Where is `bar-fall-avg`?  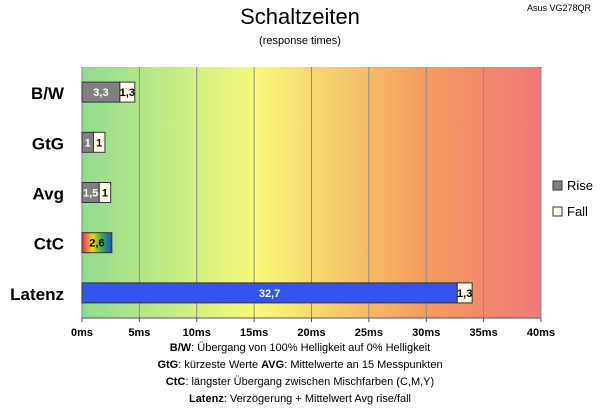
bar-fall-avg is located at coordinates (105, 192).